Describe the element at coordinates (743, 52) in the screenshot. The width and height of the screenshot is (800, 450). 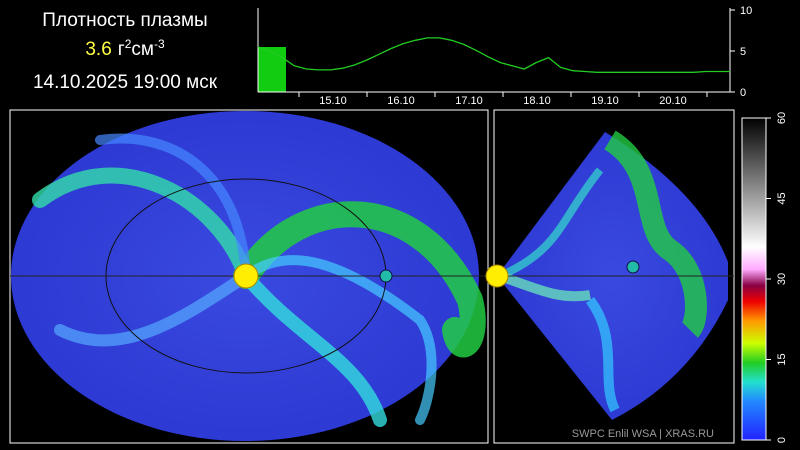
I see `y-tick-label: 5` at that location.